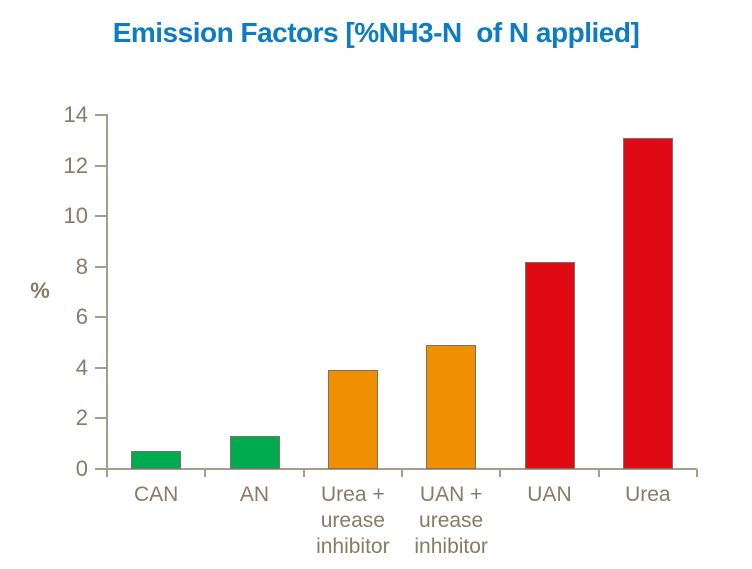 This screenshot has width=752, height=569. Describe the element at coordinates (107, 295) in the screenshot. I see `y-axis-line` at that location.